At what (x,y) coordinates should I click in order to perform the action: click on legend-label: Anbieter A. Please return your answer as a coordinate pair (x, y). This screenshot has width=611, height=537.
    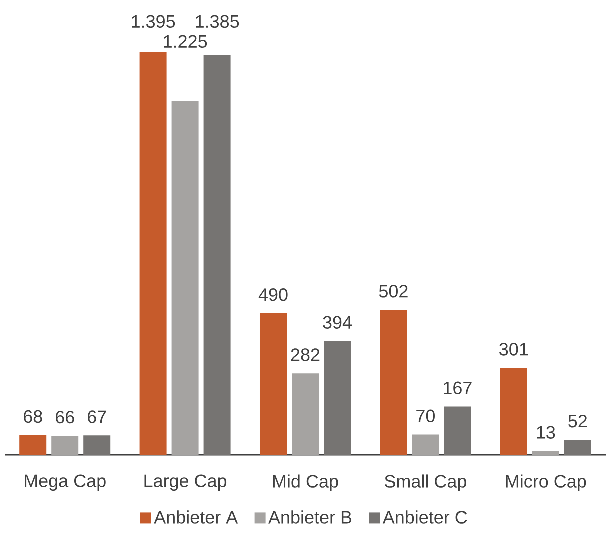
    Looking at the image, I should click on (196, 517).